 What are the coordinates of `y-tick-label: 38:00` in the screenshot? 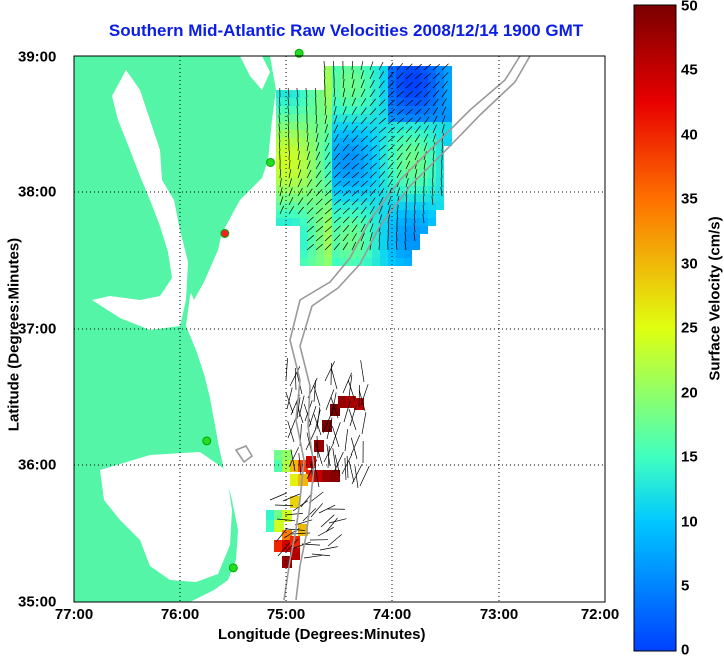 It's located at (37, 192).